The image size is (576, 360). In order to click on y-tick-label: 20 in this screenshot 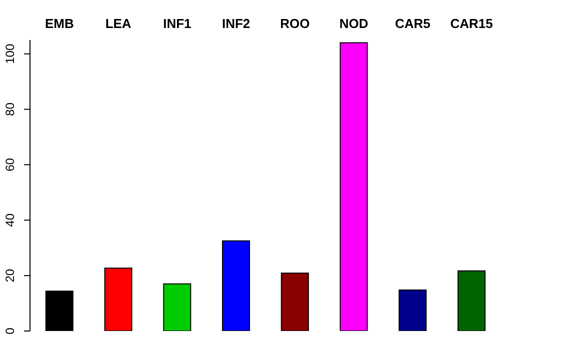, I will do `click(10, 275)`.